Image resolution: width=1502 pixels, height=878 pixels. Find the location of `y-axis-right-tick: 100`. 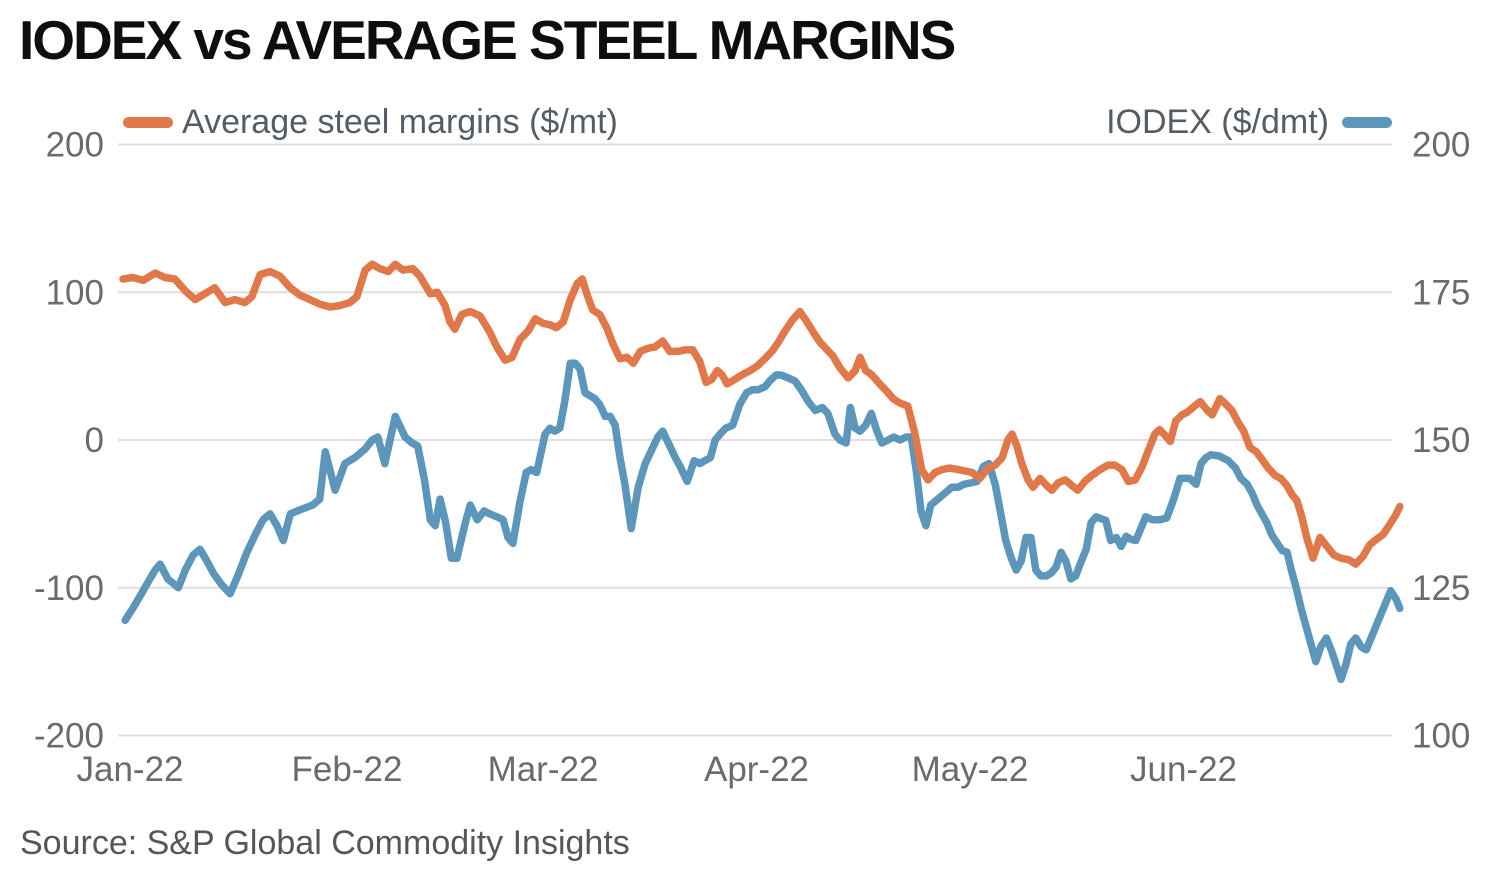

y-axis-right-tick: 100 is located at coordinates (1441, 736).